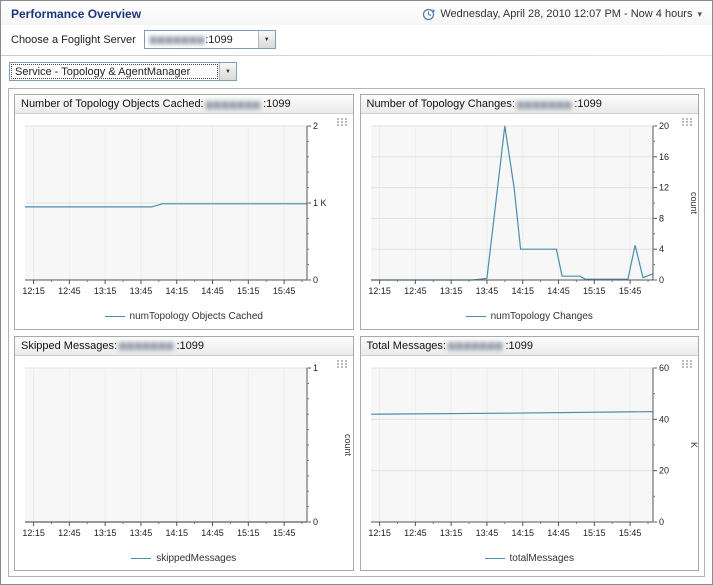 Image resolution: width=713 pixels, height=585 pixels. I want to click on svg-text: K, so click(693, 444).